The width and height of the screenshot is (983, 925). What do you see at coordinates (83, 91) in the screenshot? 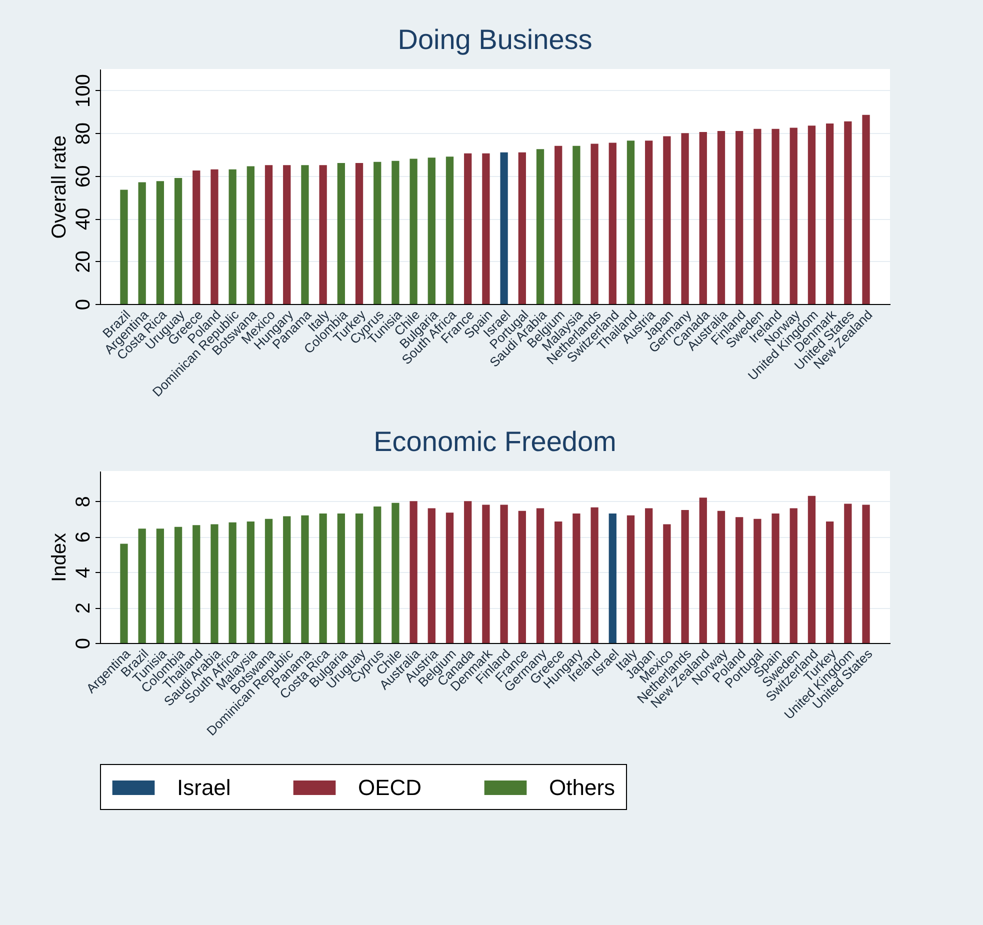
I see `y-tick-label: 100` at bounding box center [83, 91].